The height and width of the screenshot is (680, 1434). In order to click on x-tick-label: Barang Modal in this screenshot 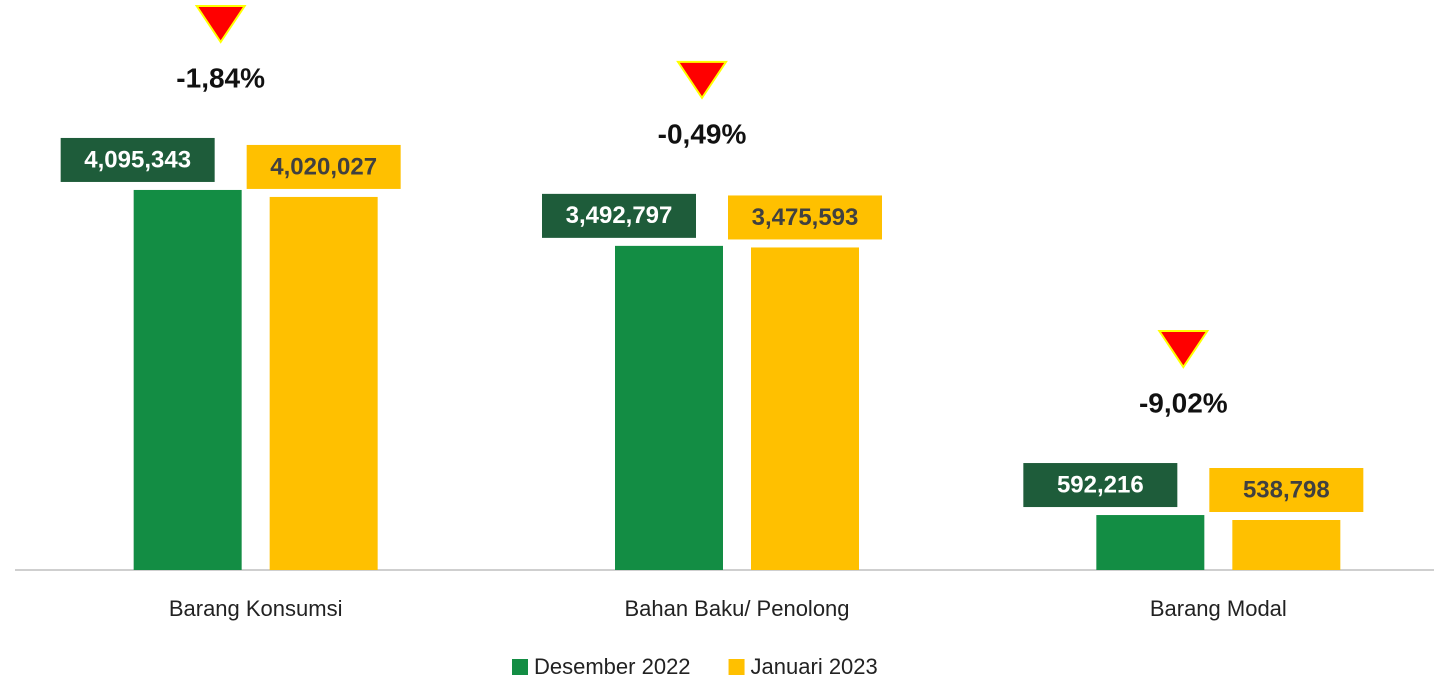, I will do `click(1218, 608)`.